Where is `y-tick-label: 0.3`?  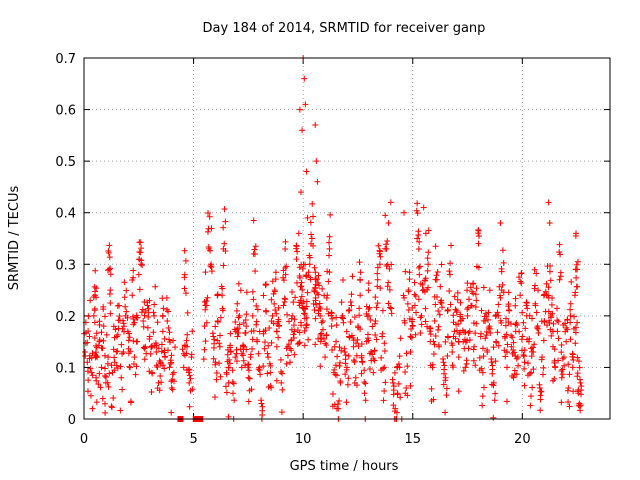 y-tick-label: 0.3 is located at coordinates (65, 265).